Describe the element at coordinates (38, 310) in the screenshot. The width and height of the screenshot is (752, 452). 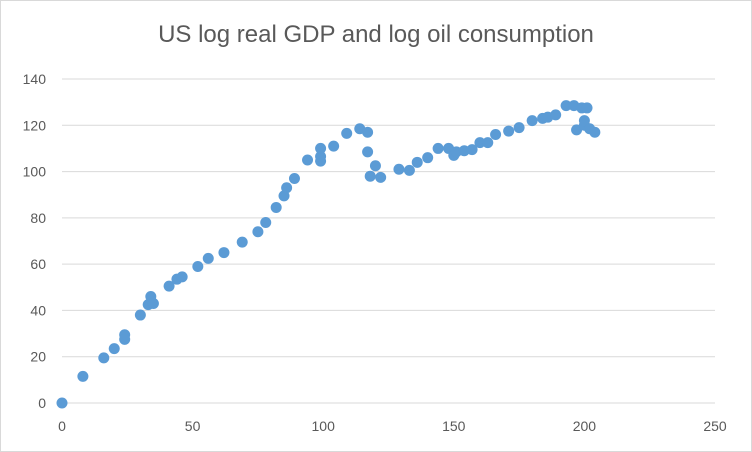
I see `y-tick-label: 40` at that location.